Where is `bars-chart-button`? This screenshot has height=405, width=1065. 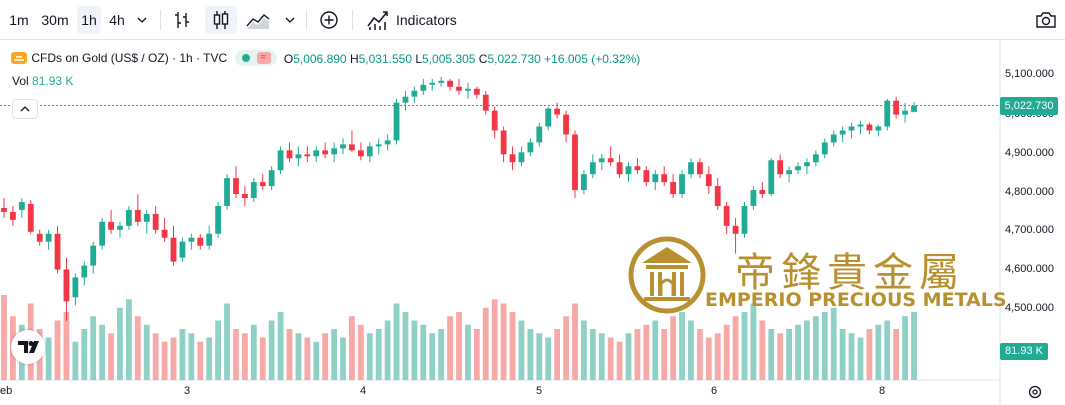
bars-chart-button is located at coordinates (182, 20).